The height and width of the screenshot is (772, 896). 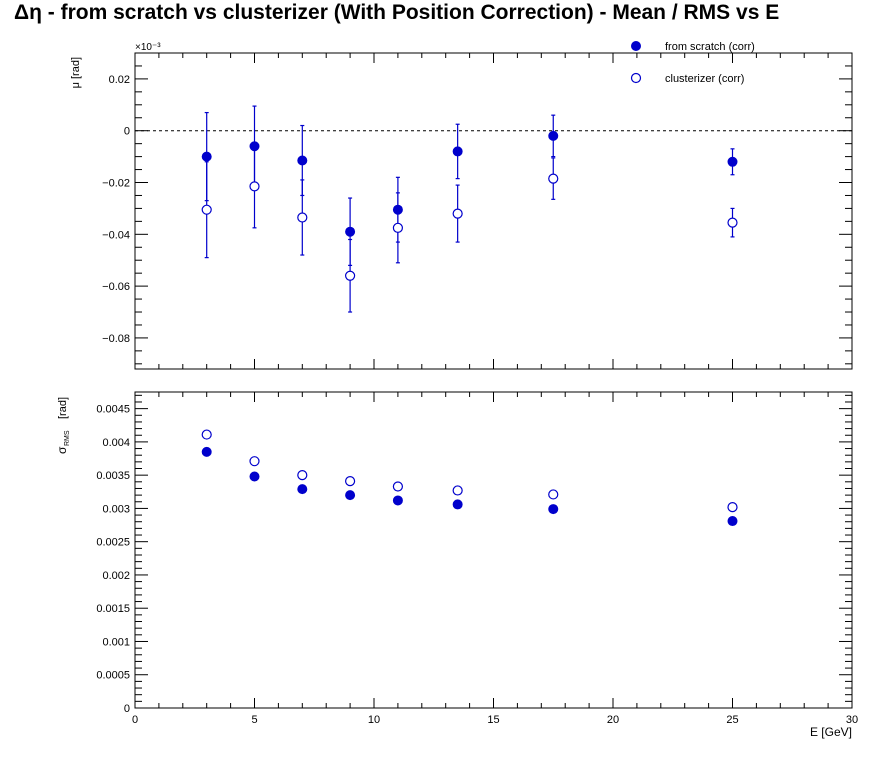 I want to click on rms-y-axis-unit: [rad], so click(x=63, y=408).